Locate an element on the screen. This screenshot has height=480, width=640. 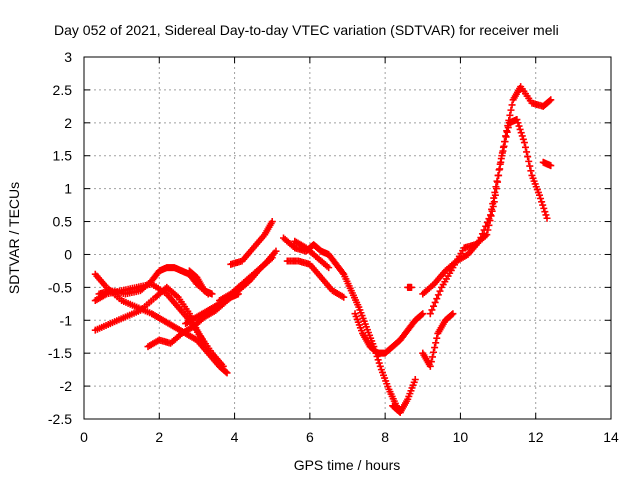
x-tick-label: 14 is located at coordinates (611, 437).